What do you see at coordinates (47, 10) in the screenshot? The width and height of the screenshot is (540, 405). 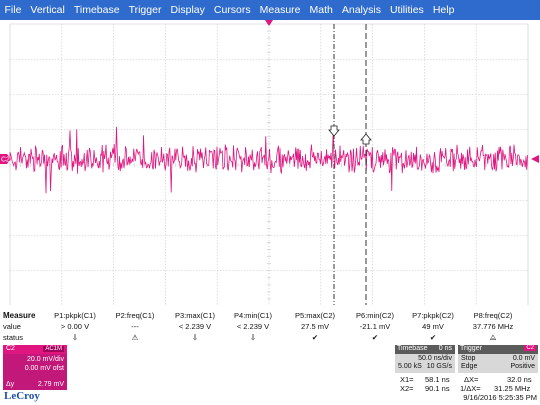 I see `menu-vertical: Vertical` at bounding box center [47, 10].